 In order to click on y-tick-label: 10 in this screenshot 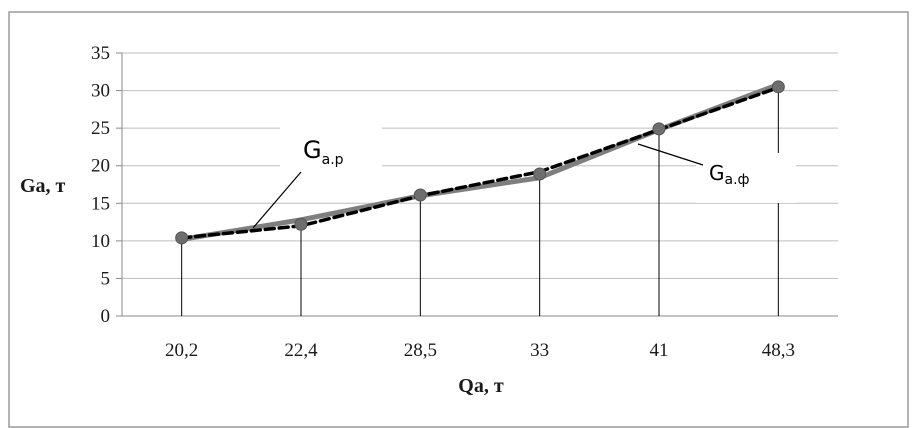, I will do `click(100, 241)`.